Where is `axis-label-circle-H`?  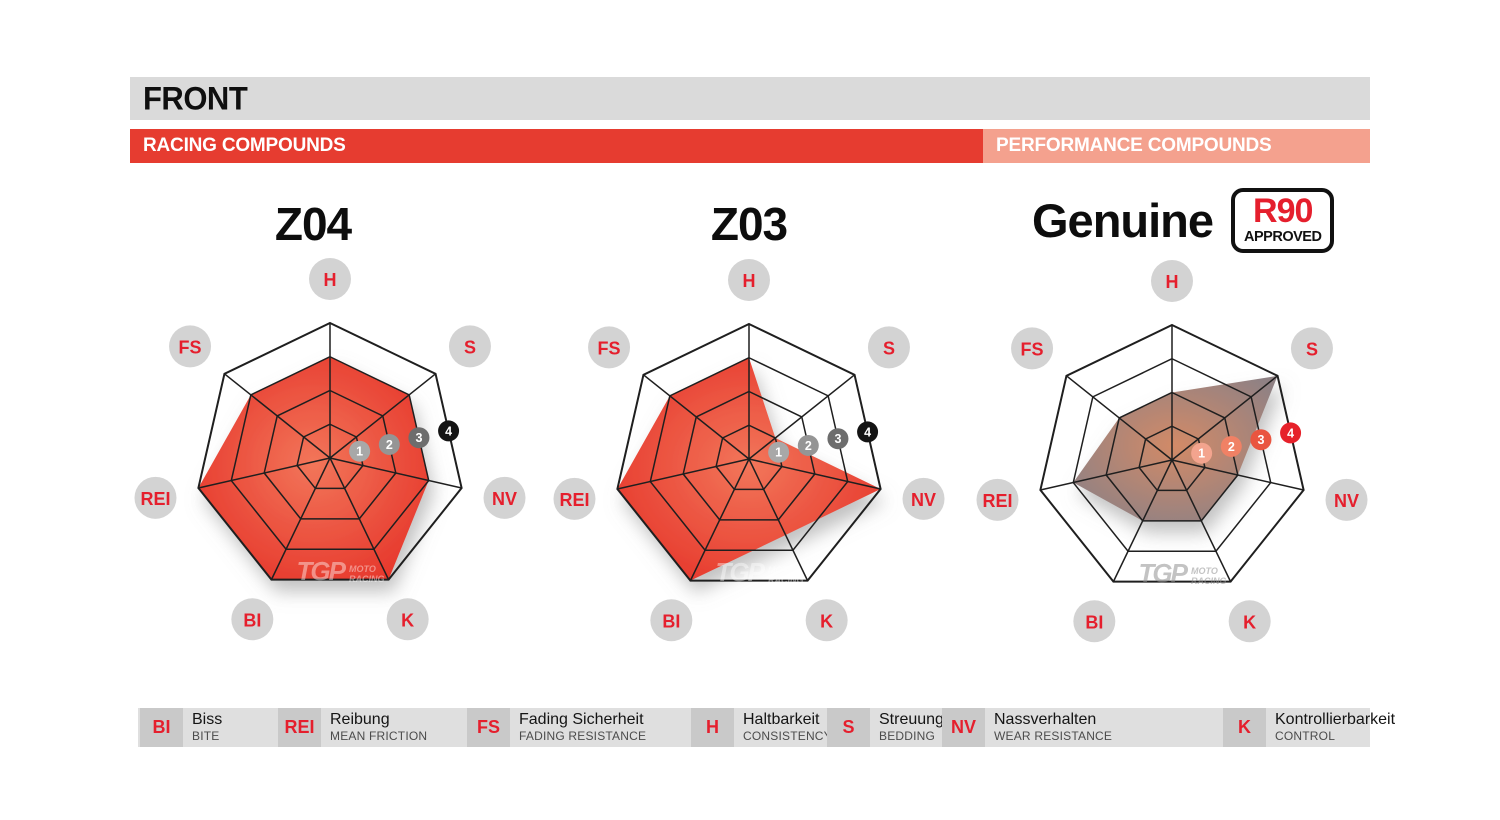
axis-label-circle-H is located at coordinates (330, 279).